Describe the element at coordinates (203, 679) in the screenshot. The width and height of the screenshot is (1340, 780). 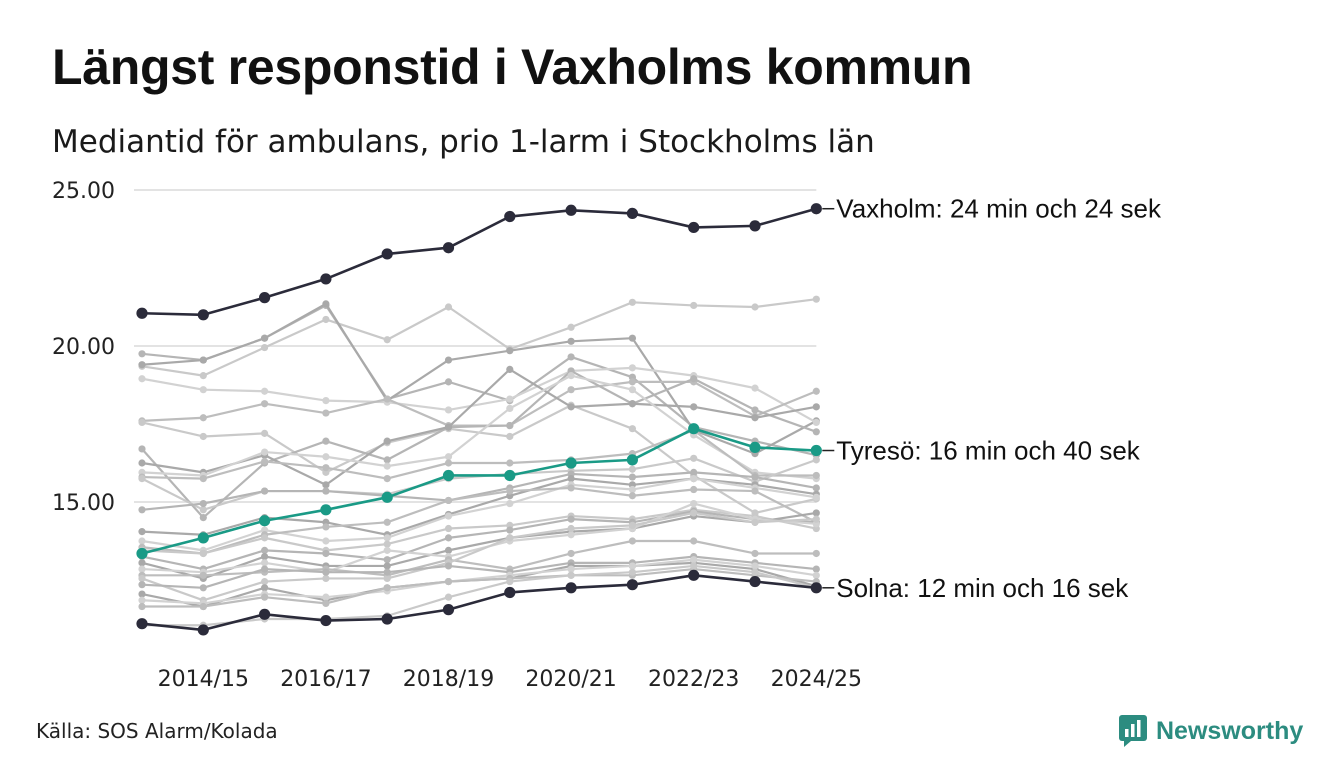
I see `x-tick-label: 2014/15` at that location.